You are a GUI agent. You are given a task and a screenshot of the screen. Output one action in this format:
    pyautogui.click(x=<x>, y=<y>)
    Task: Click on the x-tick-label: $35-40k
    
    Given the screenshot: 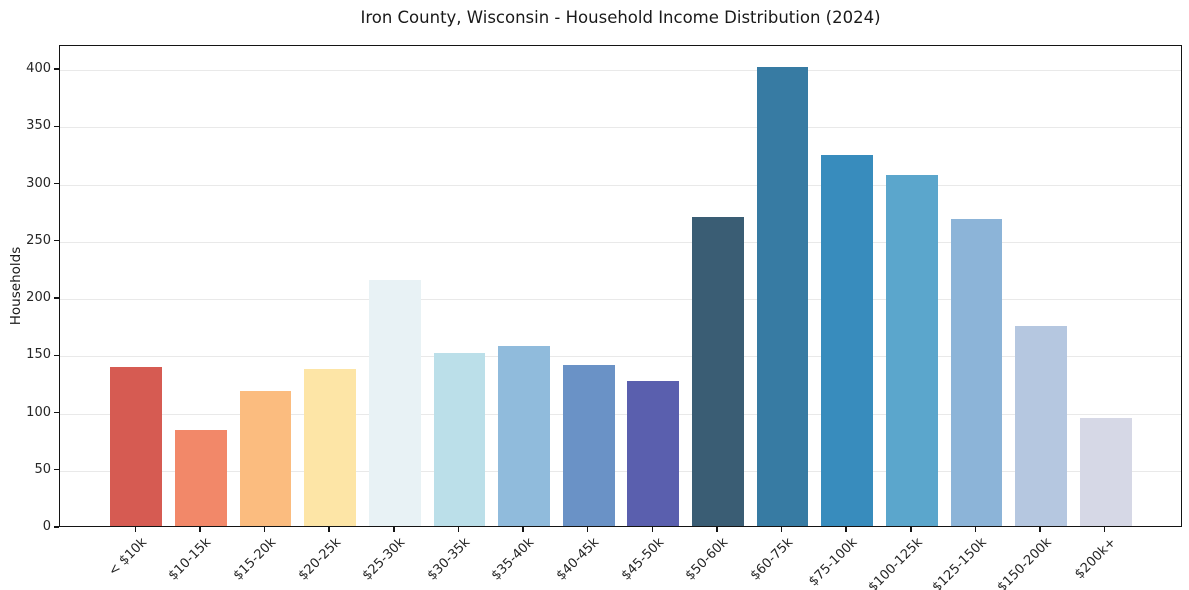 What is the action you would take?
    pyautogui.click(x=513, y=559)
    